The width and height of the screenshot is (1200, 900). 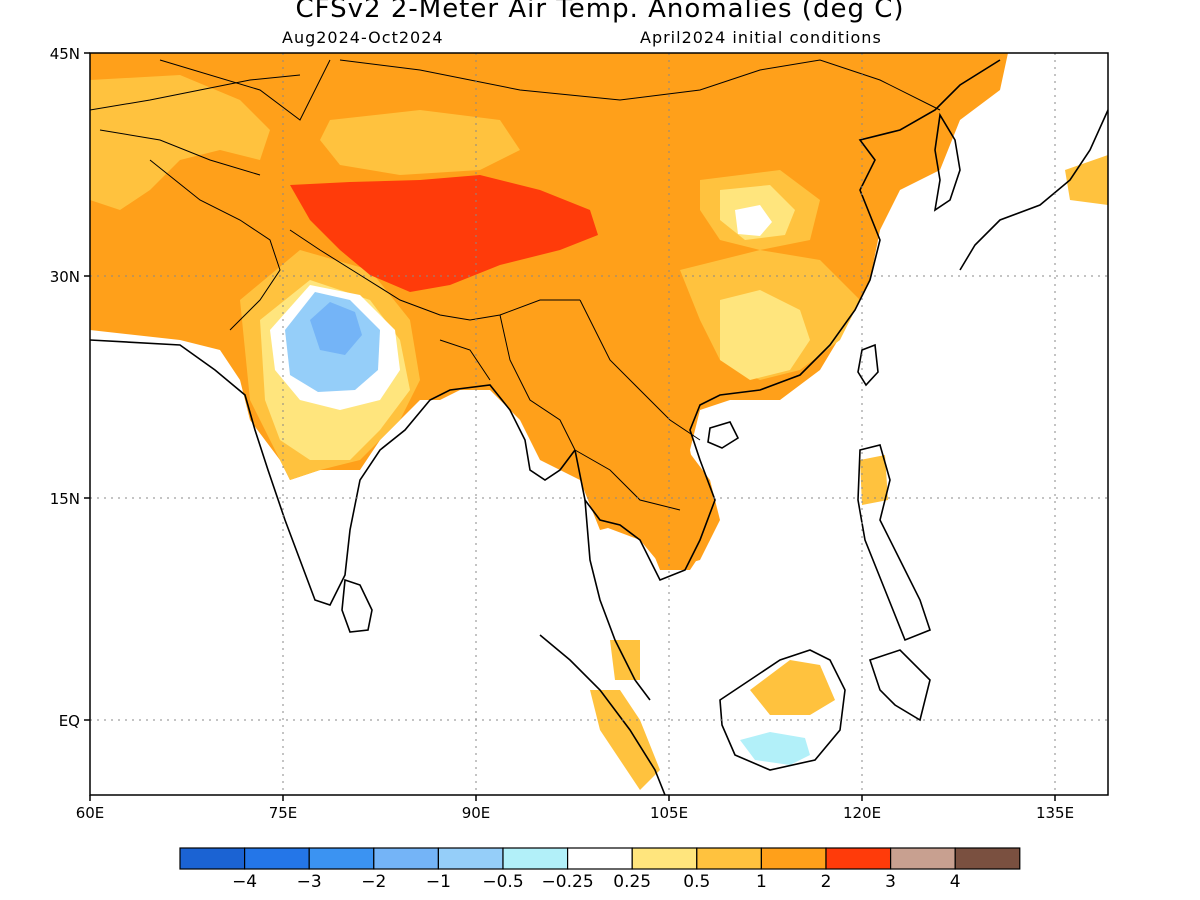 What do you see at coordinates (947, 162) in the screenshot?
I see `coastline-korea` at bounding box center [947, 162].